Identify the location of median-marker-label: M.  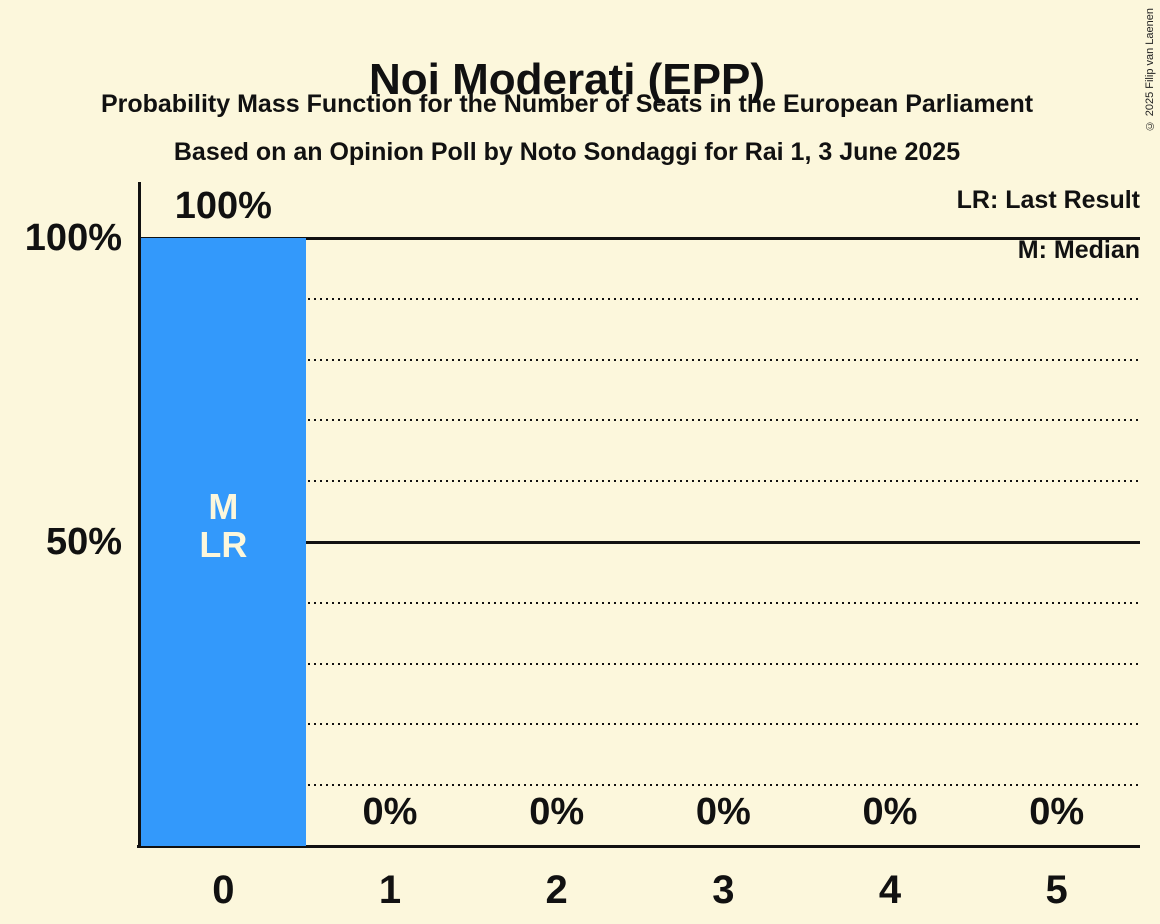
(223, 506).